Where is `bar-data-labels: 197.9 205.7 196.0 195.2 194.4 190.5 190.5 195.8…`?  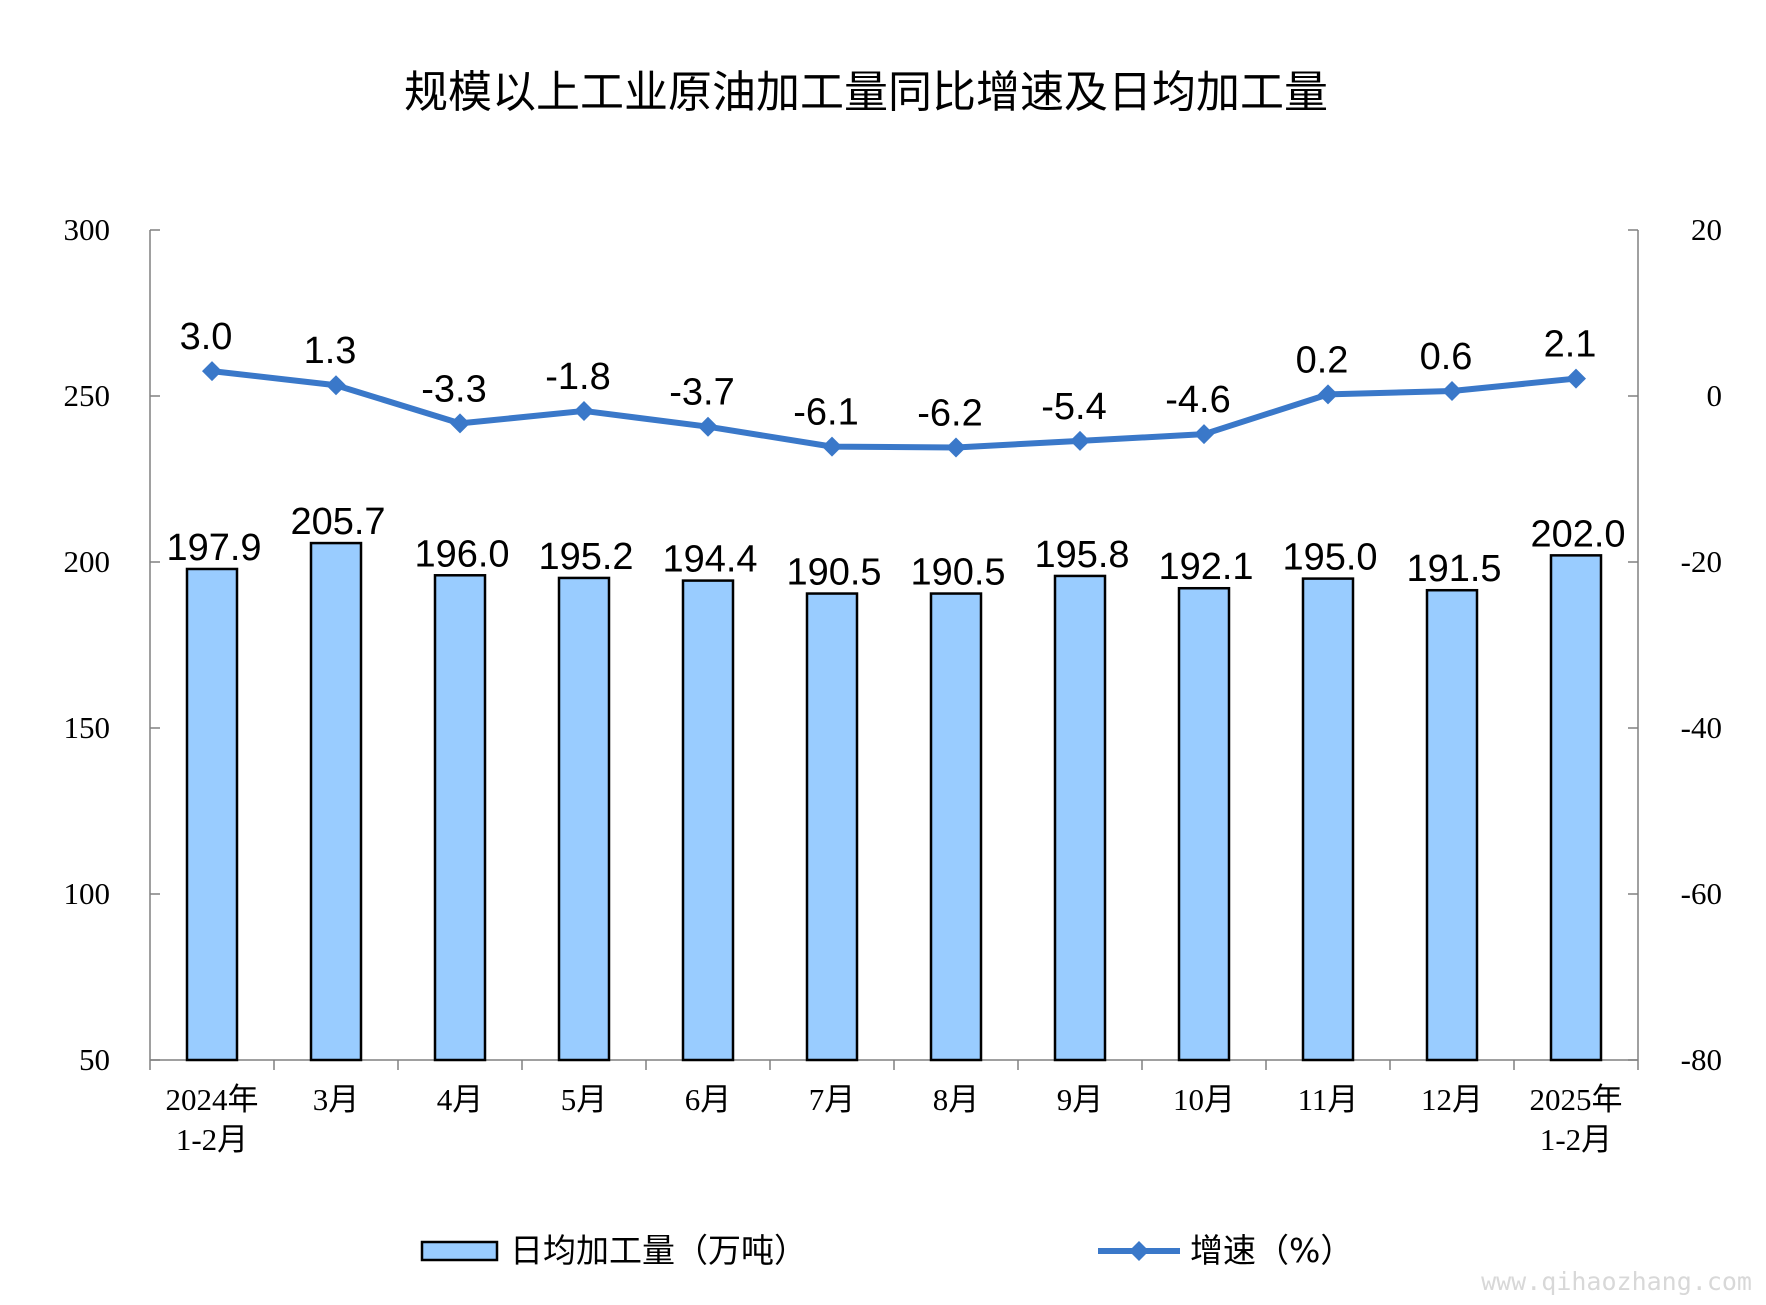 bar-data-labels: 197.9 205.7 196.0 195.2 194.4 190.5 190.5 195.8… is located at coordinates (895, 547).